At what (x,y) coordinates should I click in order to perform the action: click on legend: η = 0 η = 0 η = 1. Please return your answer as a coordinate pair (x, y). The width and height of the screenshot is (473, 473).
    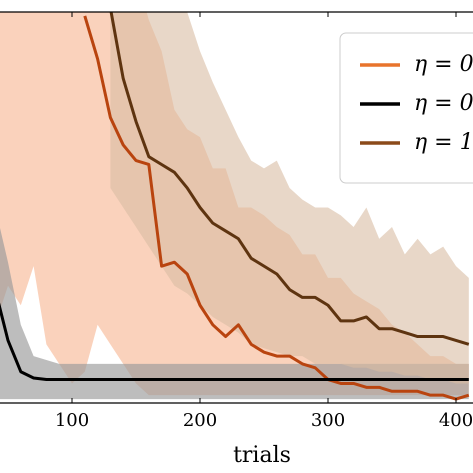
    Looking at the image, I should click on (406, 108).